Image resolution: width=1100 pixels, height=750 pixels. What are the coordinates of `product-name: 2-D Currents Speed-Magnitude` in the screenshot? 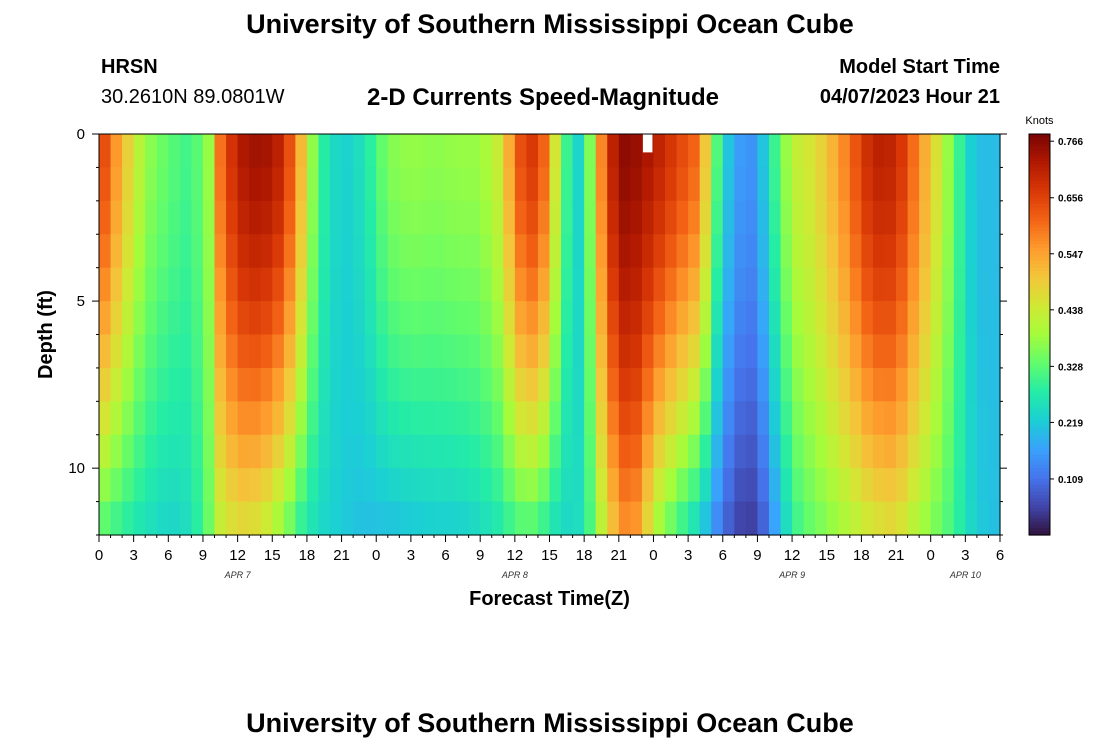 It's located at (543, 97).